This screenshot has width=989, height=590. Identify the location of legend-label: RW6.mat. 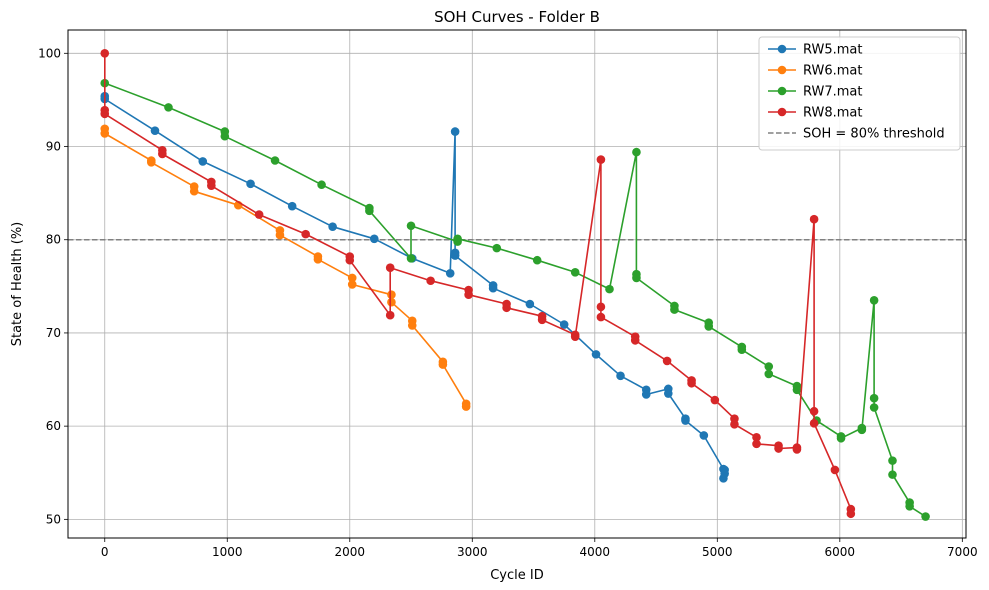
(833, 71).